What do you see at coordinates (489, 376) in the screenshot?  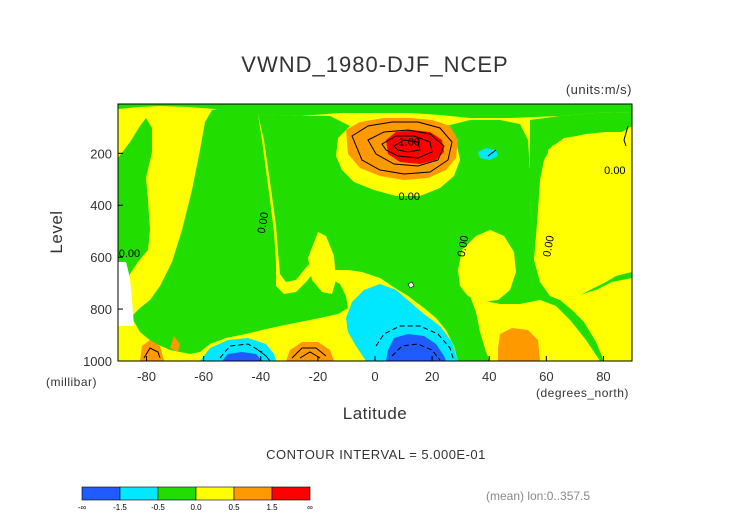 I see `x-tick-label: 40` at bounding box center [489, 376].